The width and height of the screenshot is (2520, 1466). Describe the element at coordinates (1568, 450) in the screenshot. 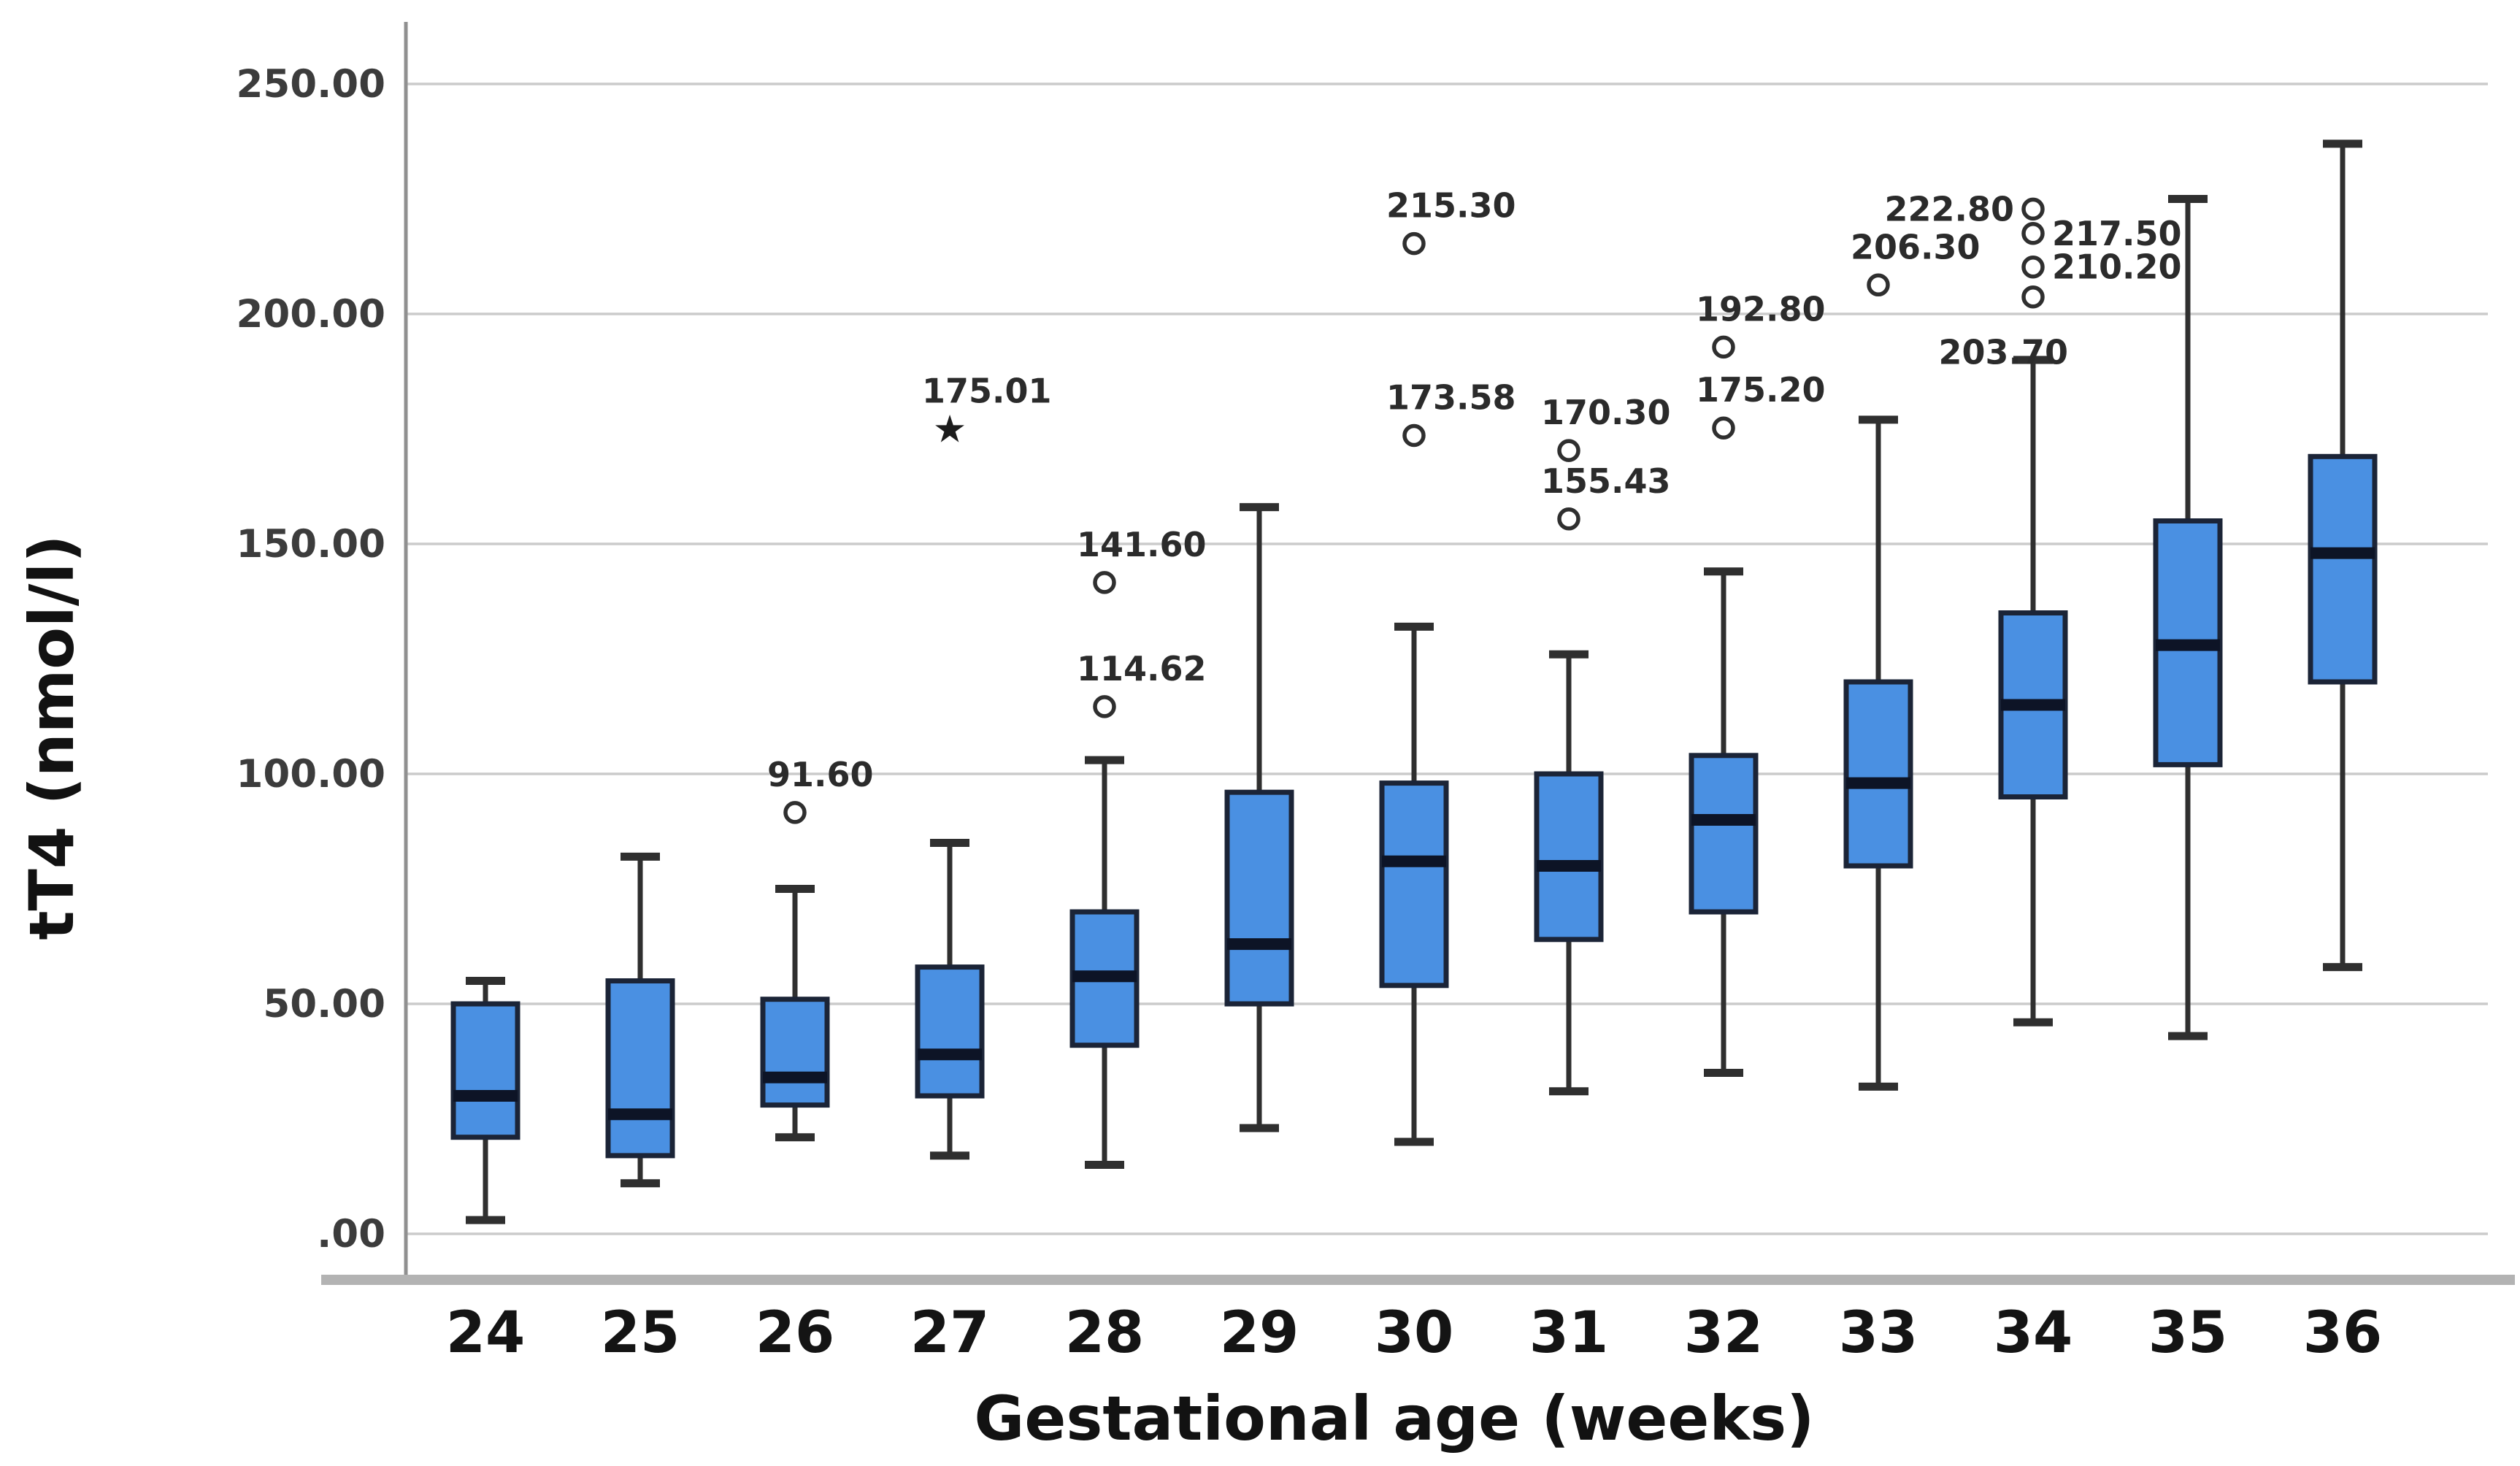

I see `outlier-circle-week-31-170.30` at that location.